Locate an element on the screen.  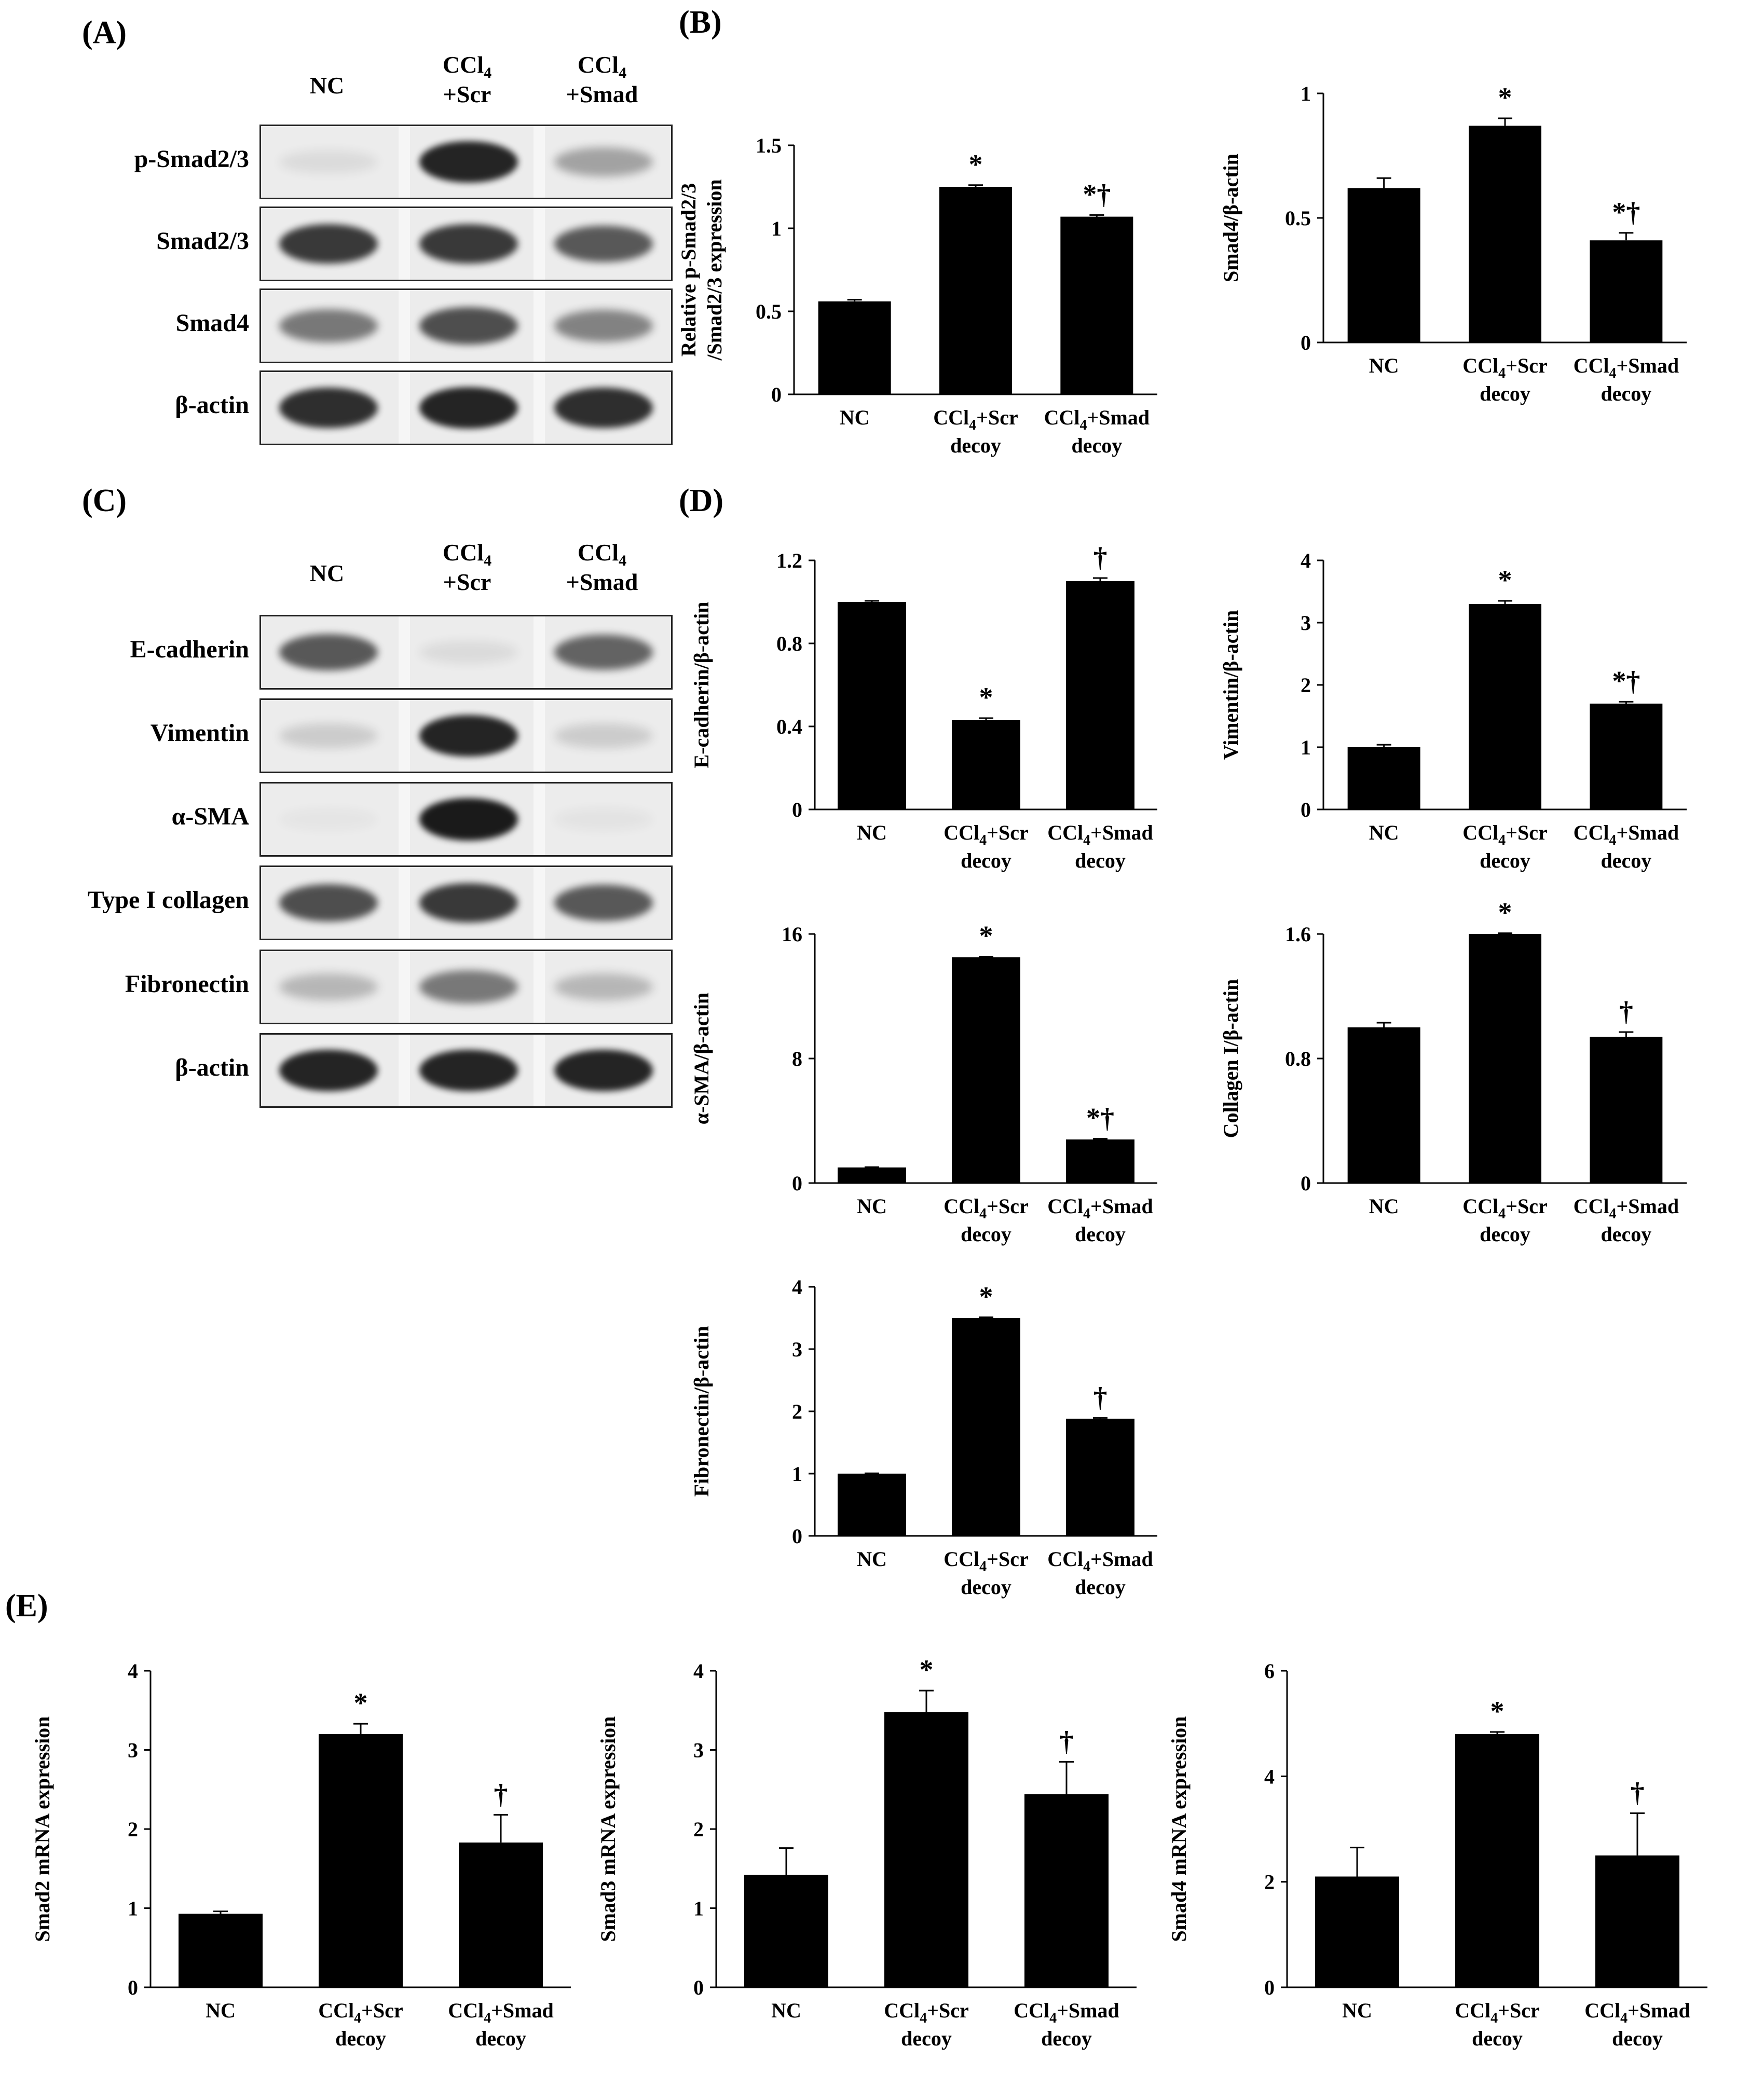
y-axis-label: Smad4 mRNA expression is located at coordinates (1179, 1829).